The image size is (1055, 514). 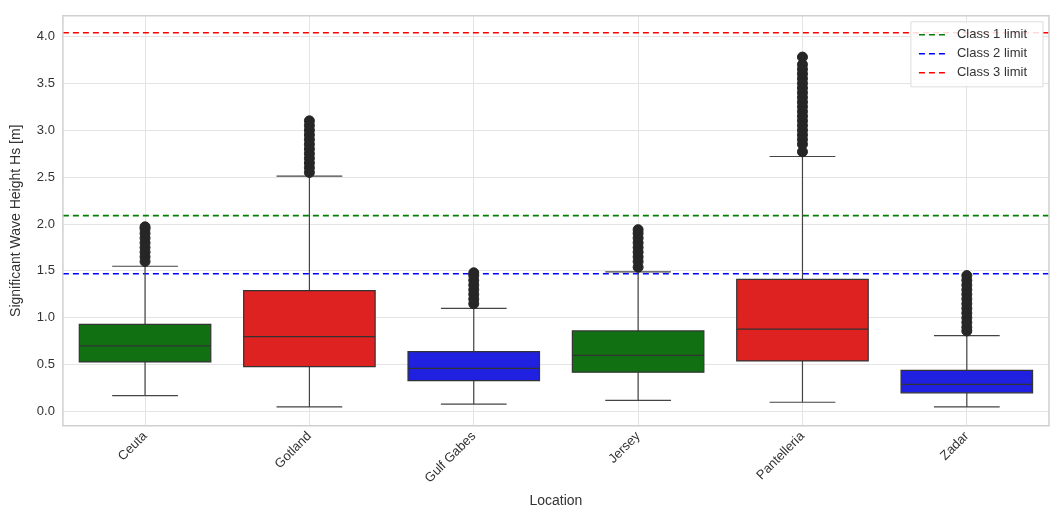 I want to click on y-tick-label: 2.5, so click(x=45, y=176).